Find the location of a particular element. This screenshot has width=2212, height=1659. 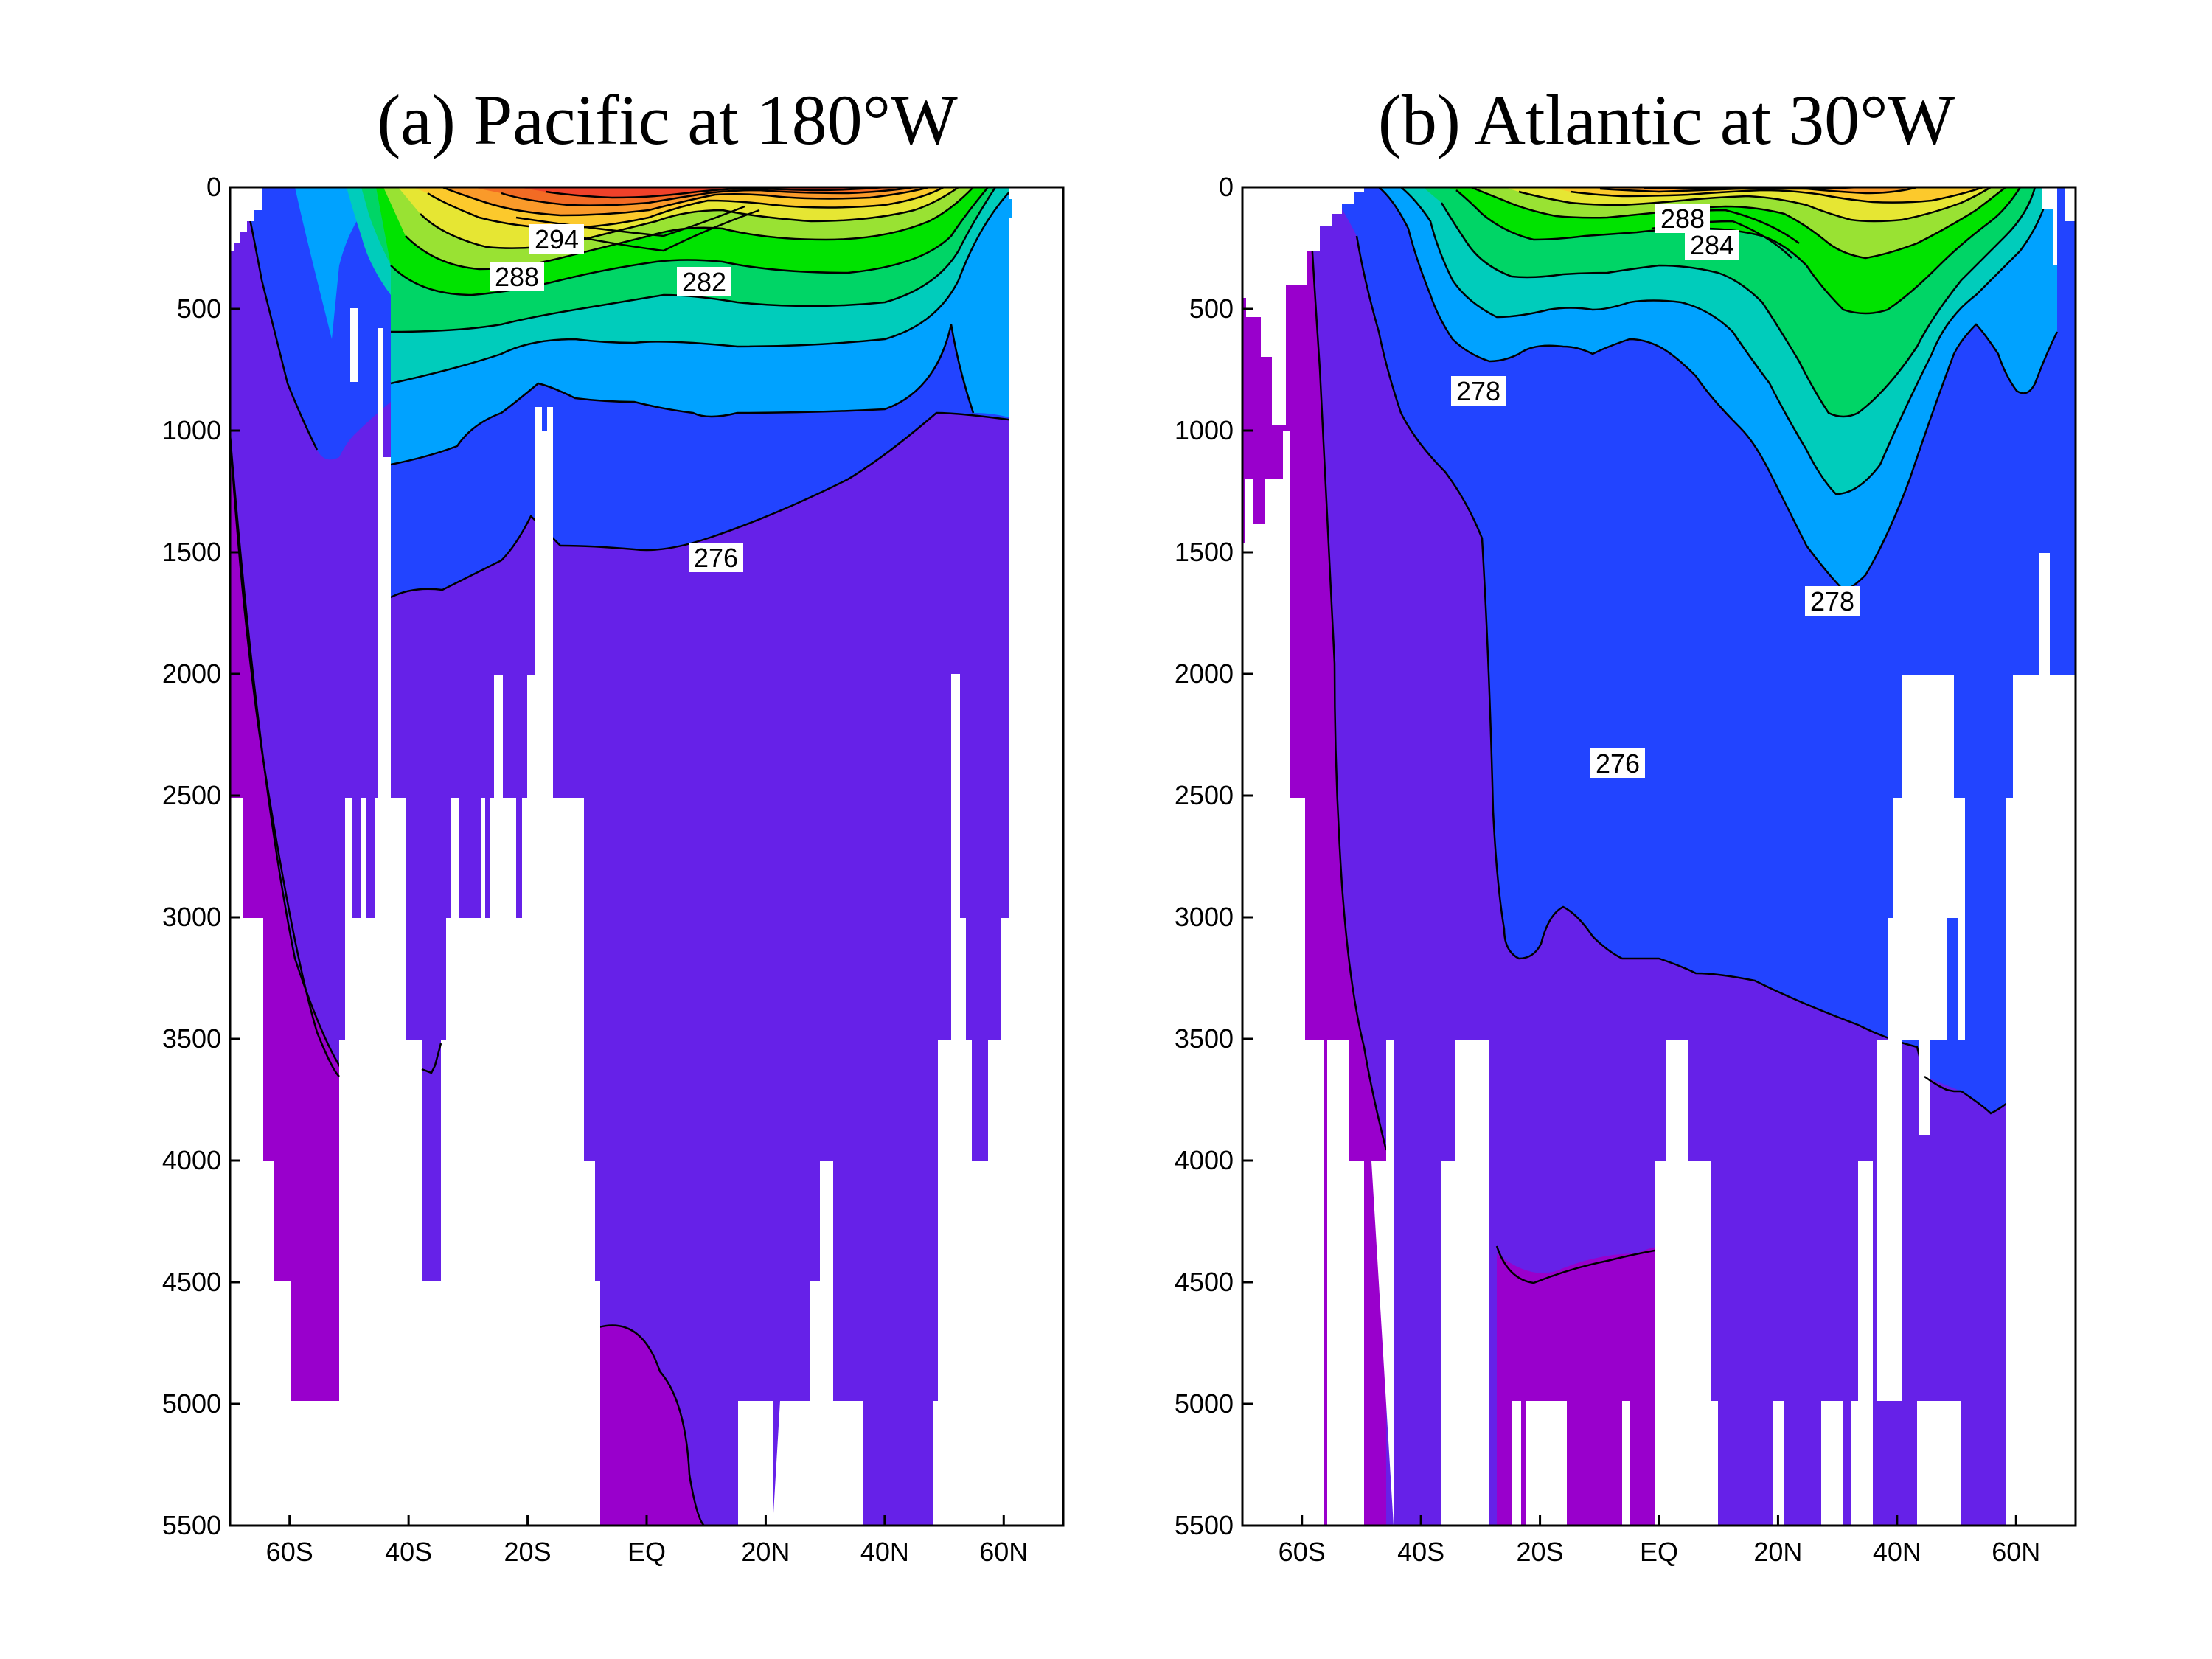

band-298-red is located at coordinates (700, 192).